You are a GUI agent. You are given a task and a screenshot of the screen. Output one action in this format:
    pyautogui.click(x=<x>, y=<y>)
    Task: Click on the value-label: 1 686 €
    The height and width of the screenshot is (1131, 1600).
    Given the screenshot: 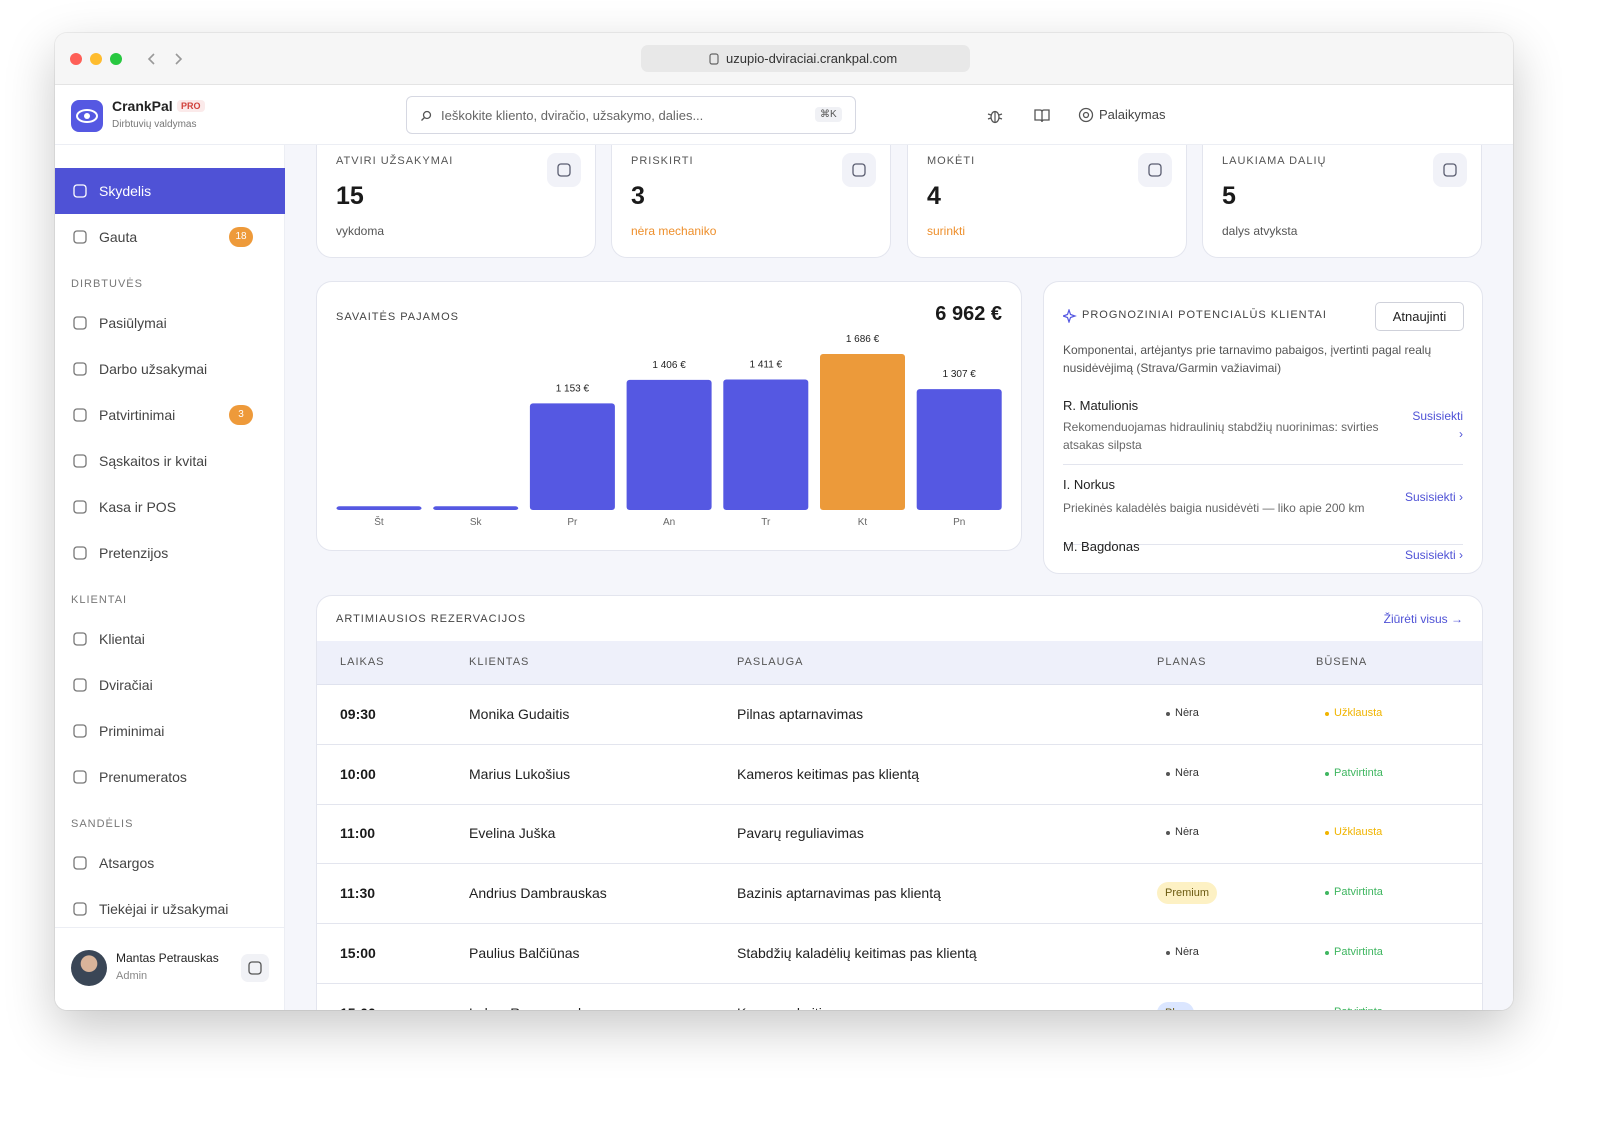 What is the action you would take?
    pyautogui.click(x=863, y=339)
    